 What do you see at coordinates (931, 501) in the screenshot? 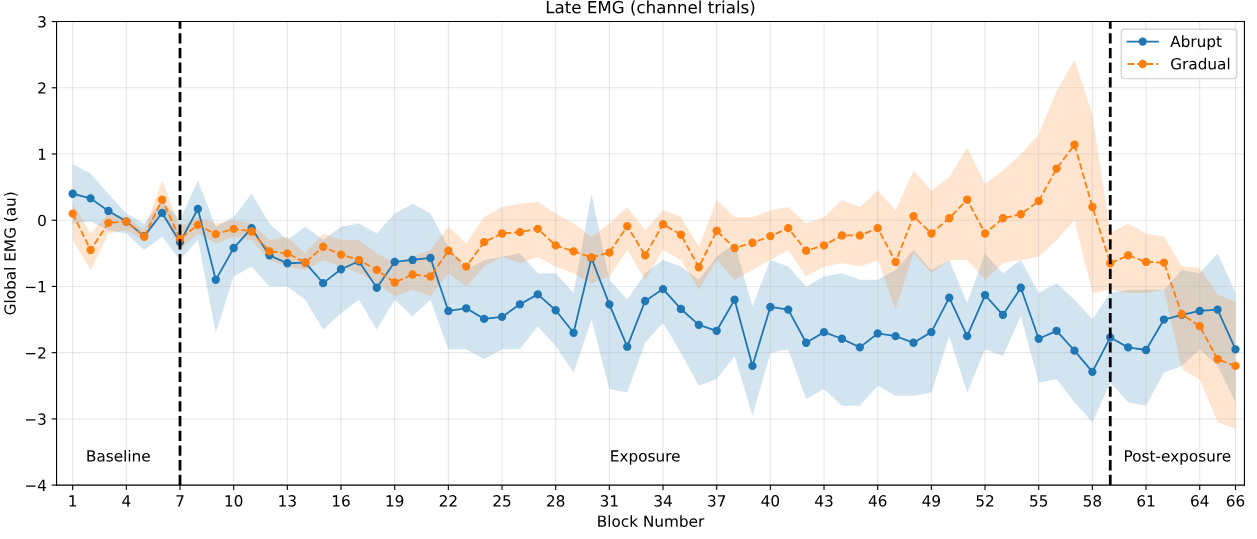
I see `x-tick-label: 49` at bounding box center [931, 501].